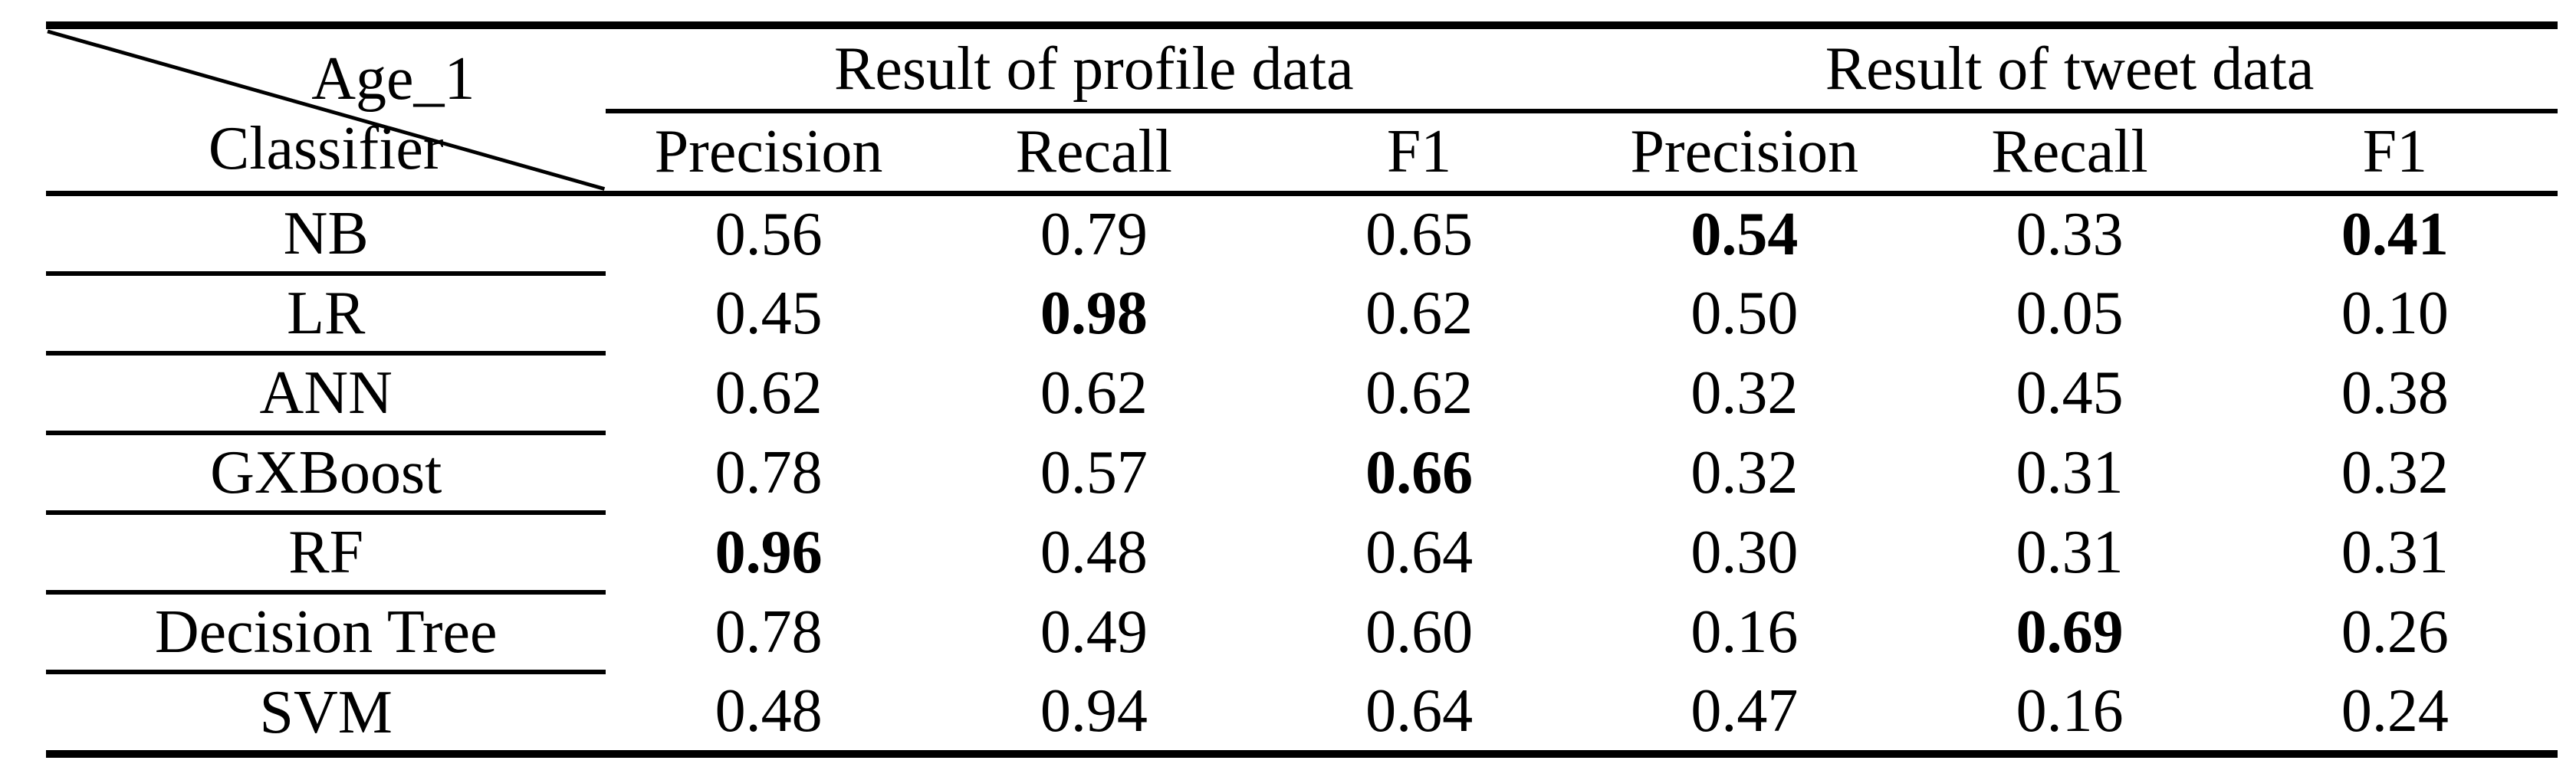 Image resolution: width=2576 pixels, height=780 pixels. I want to click on col-header-tweet-precision: Precision, so click(1744, 153).